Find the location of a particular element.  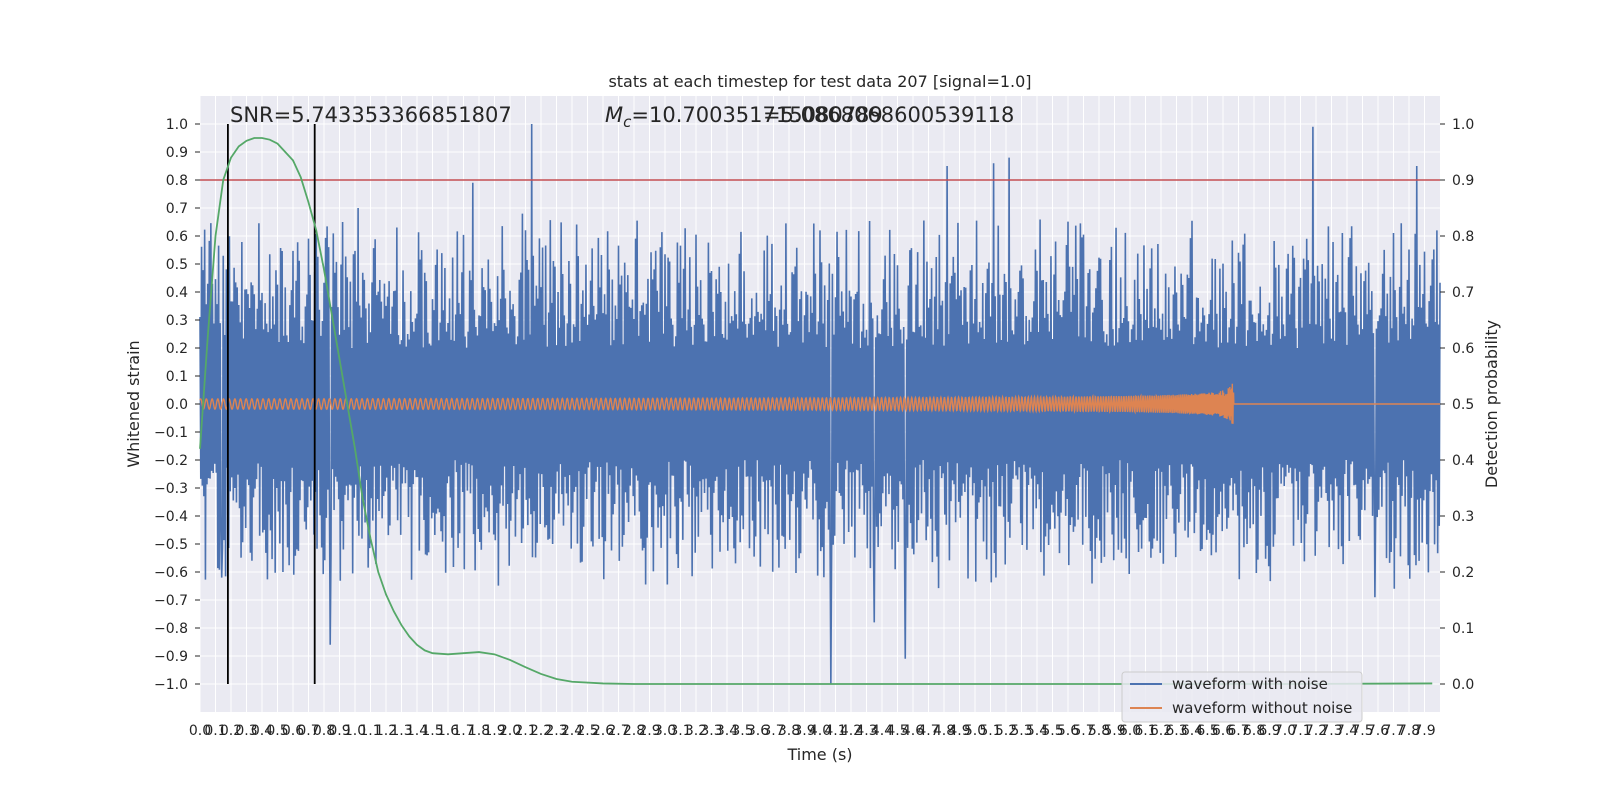

x-tick-label: 1.5 is located at coordinates (432, 731).